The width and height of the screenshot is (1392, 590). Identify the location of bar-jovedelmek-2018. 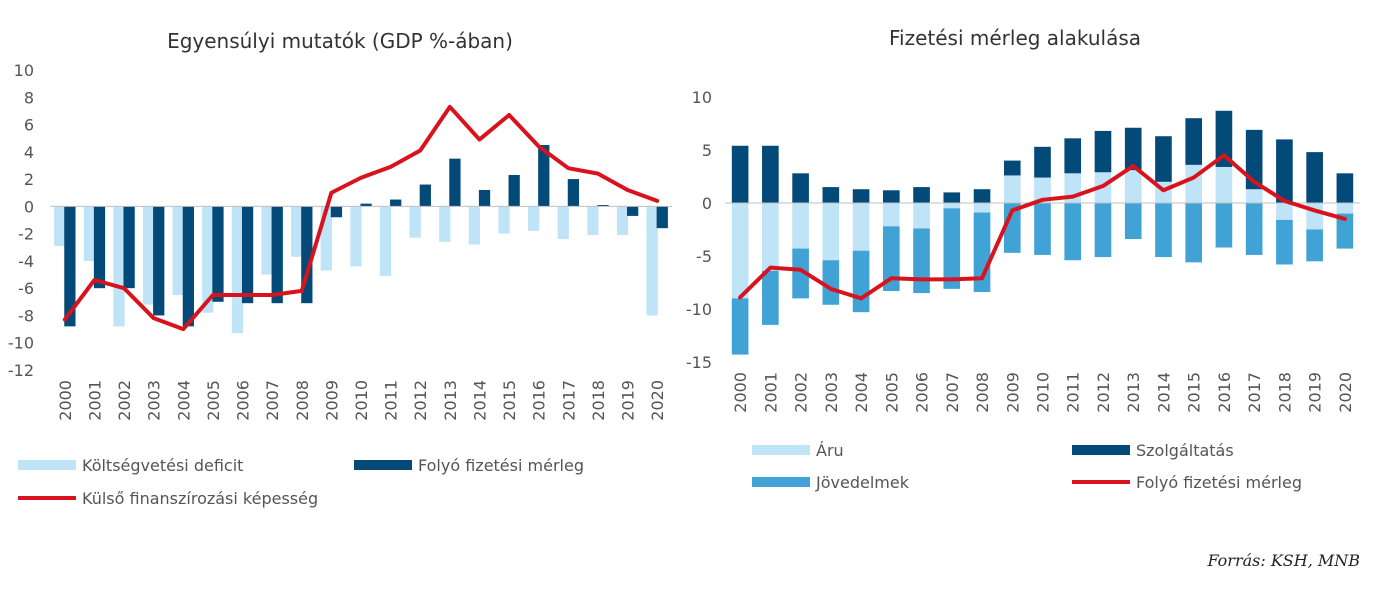
(1284, 242).